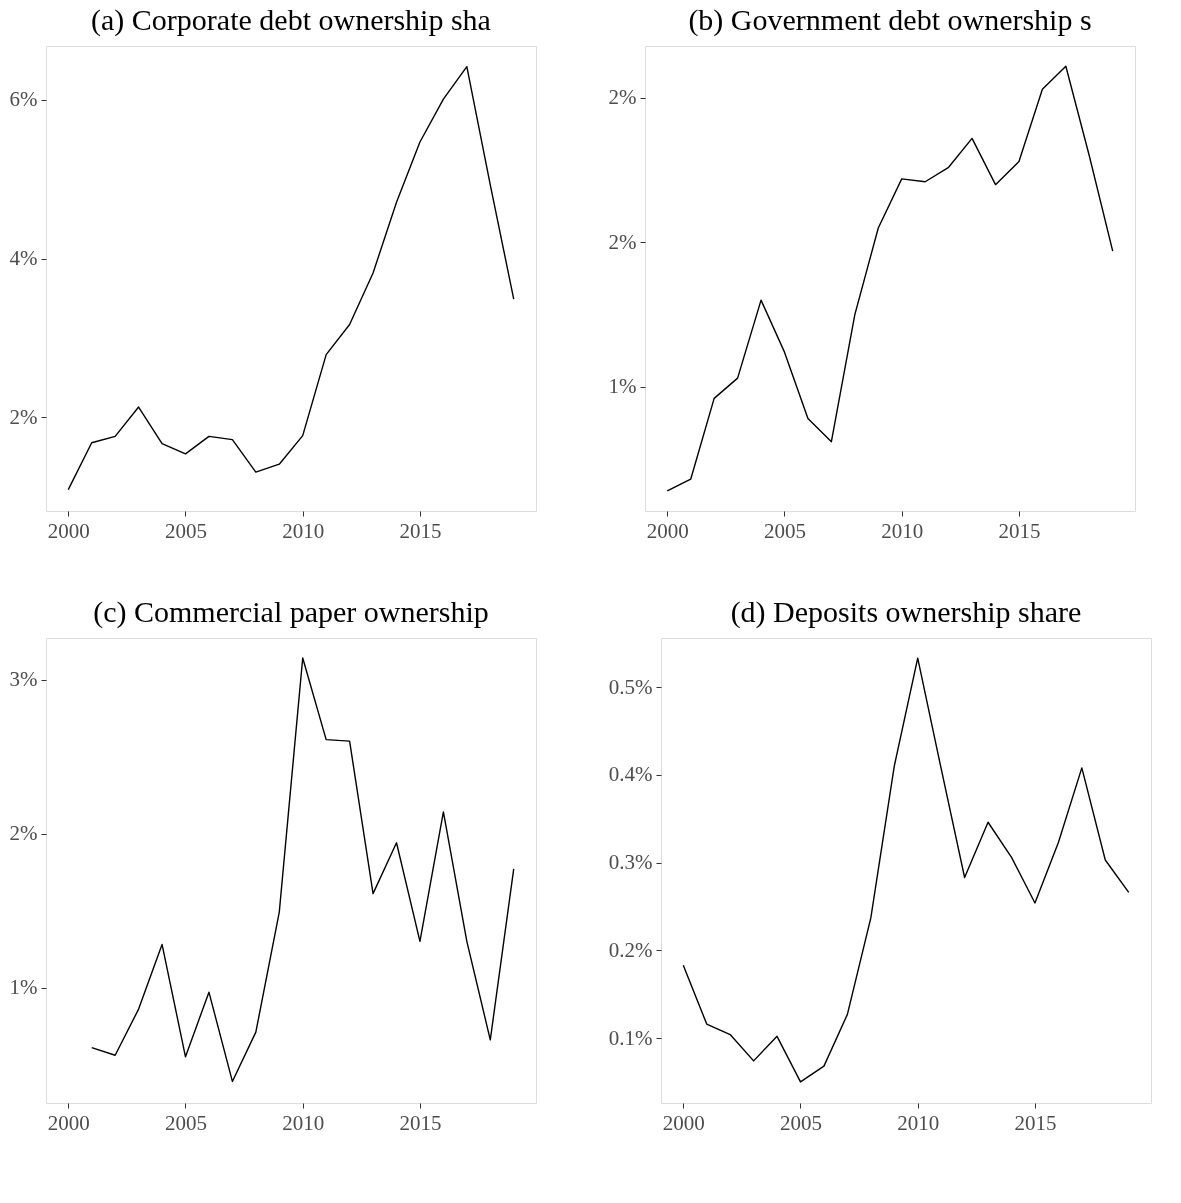 This screenshot has height=1203, width=1181. I want to click on y-tick-label: 3%, so click(23, 679).